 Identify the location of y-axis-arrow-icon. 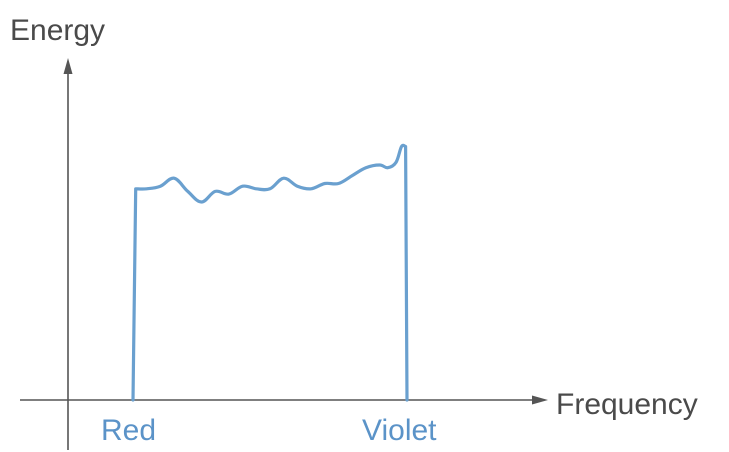
(68, 66).